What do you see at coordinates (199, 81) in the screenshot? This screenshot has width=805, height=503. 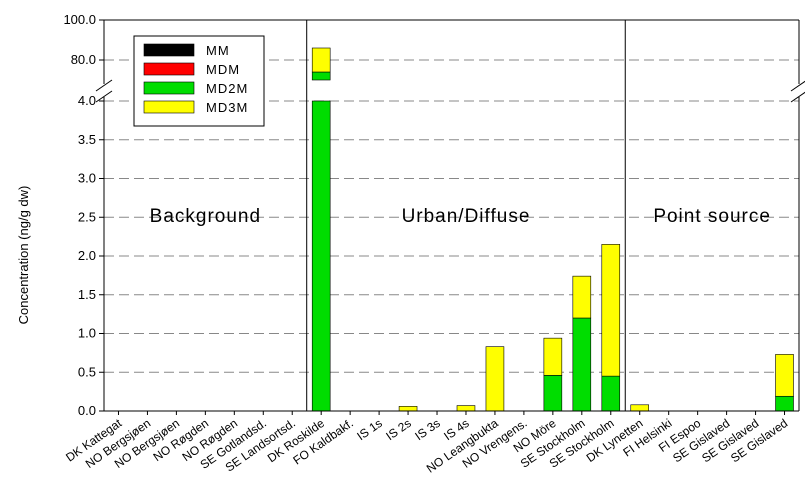 I see `legend: MM MDM MD2M MD3M` at bounding box center [199, 81].